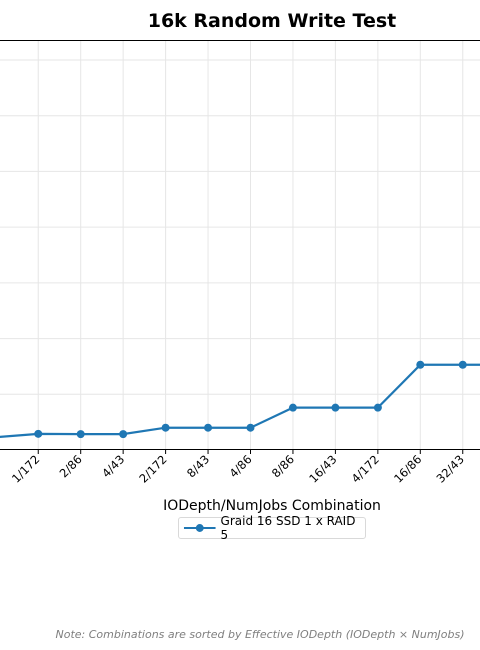 Image resolution: width=480 pixels, height=650 pixels. Describe the element at coordinates (272, 506) in the screenshot. I see `x-axis-label: IODepth/NumJobs Combination` at that location.